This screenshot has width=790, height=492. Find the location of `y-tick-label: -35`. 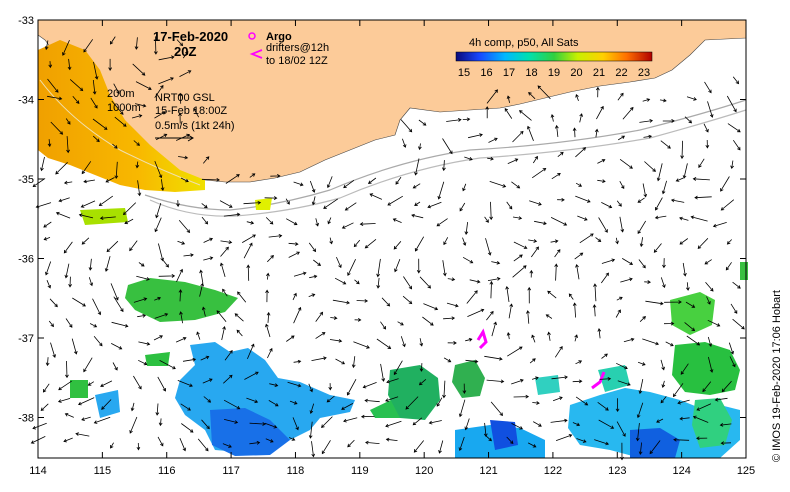

y-tick-label: -35 is located at coordinates (26, 180).